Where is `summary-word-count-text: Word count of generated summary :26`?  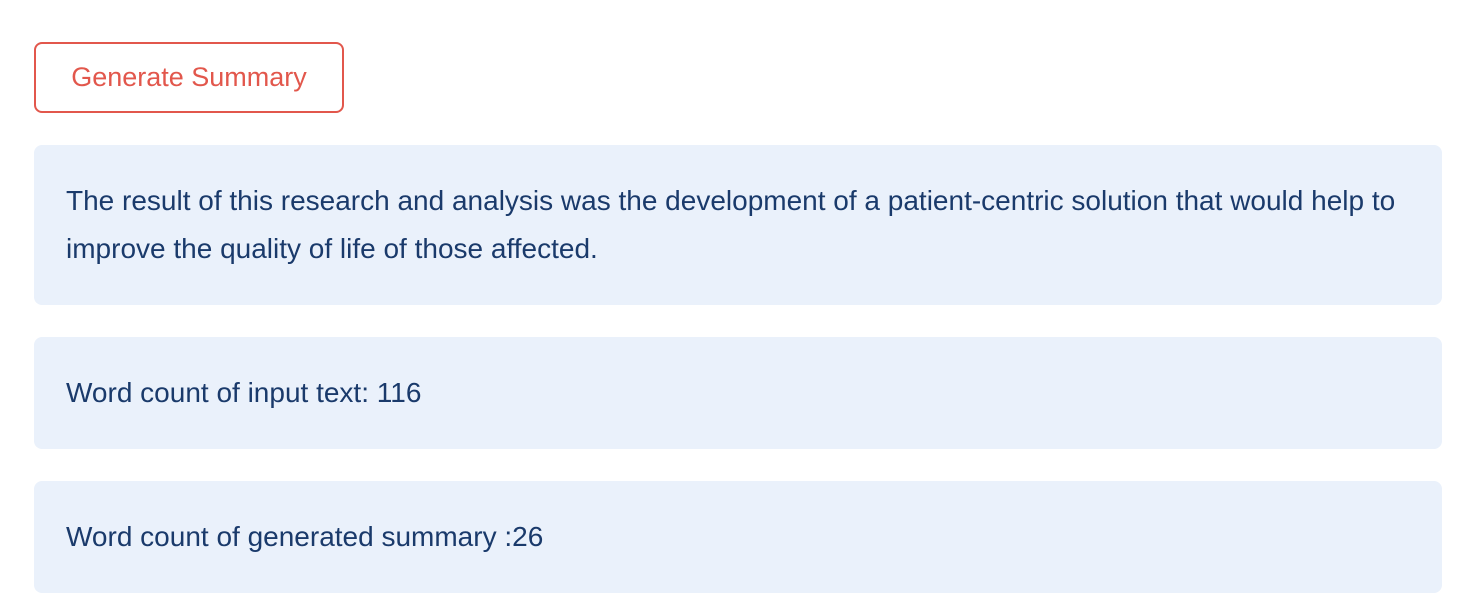
summary-word-count-text: Word count of generated summary :26 is located at coordinates (305, 536).